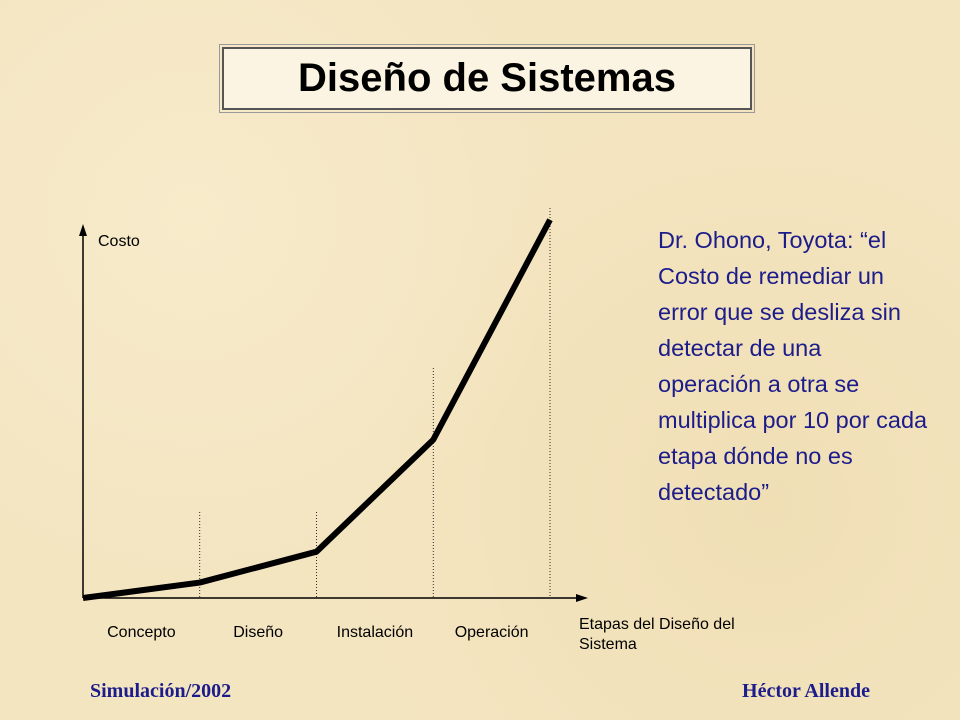 The height and width of the screenshot is (720, 960). I want to click on x-axis-arrow, so click(582, 598).